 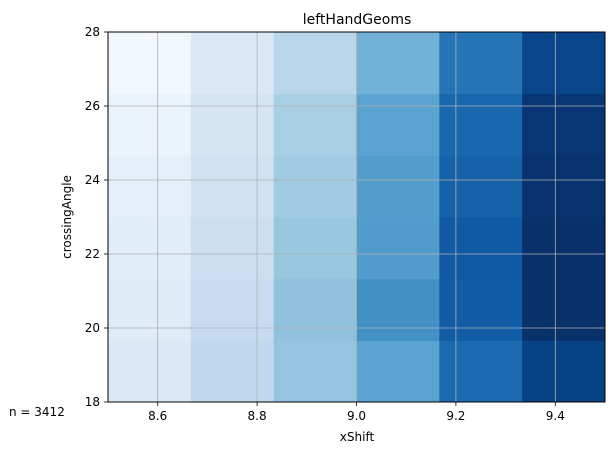 I want to click on y-tick-label: 20, so click(x=92, y=328).